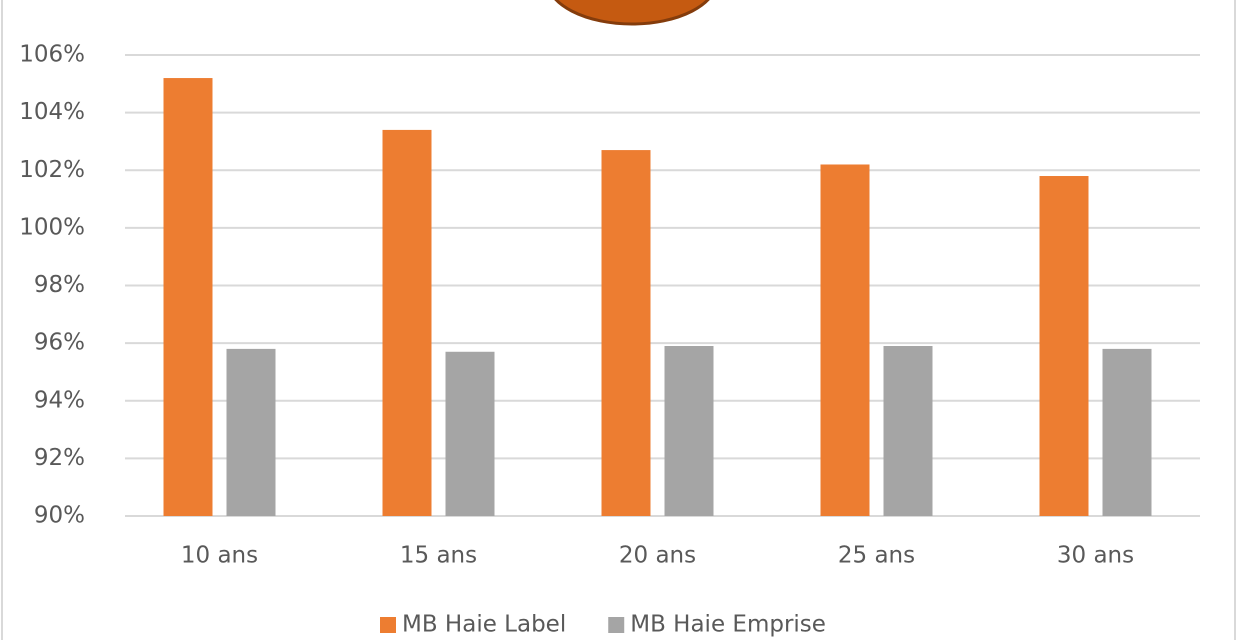  I want to click on x-tick-label: 20 ans, so click(657, 556).